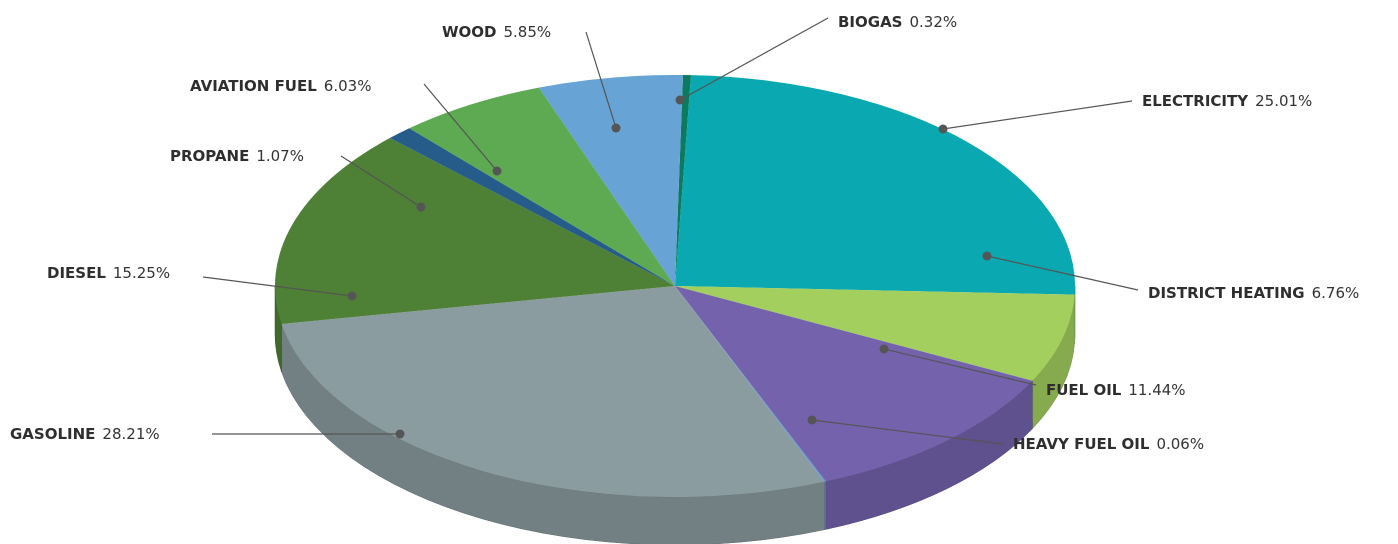  I want to click on label-value: 25.01%, so click(1283, 101).